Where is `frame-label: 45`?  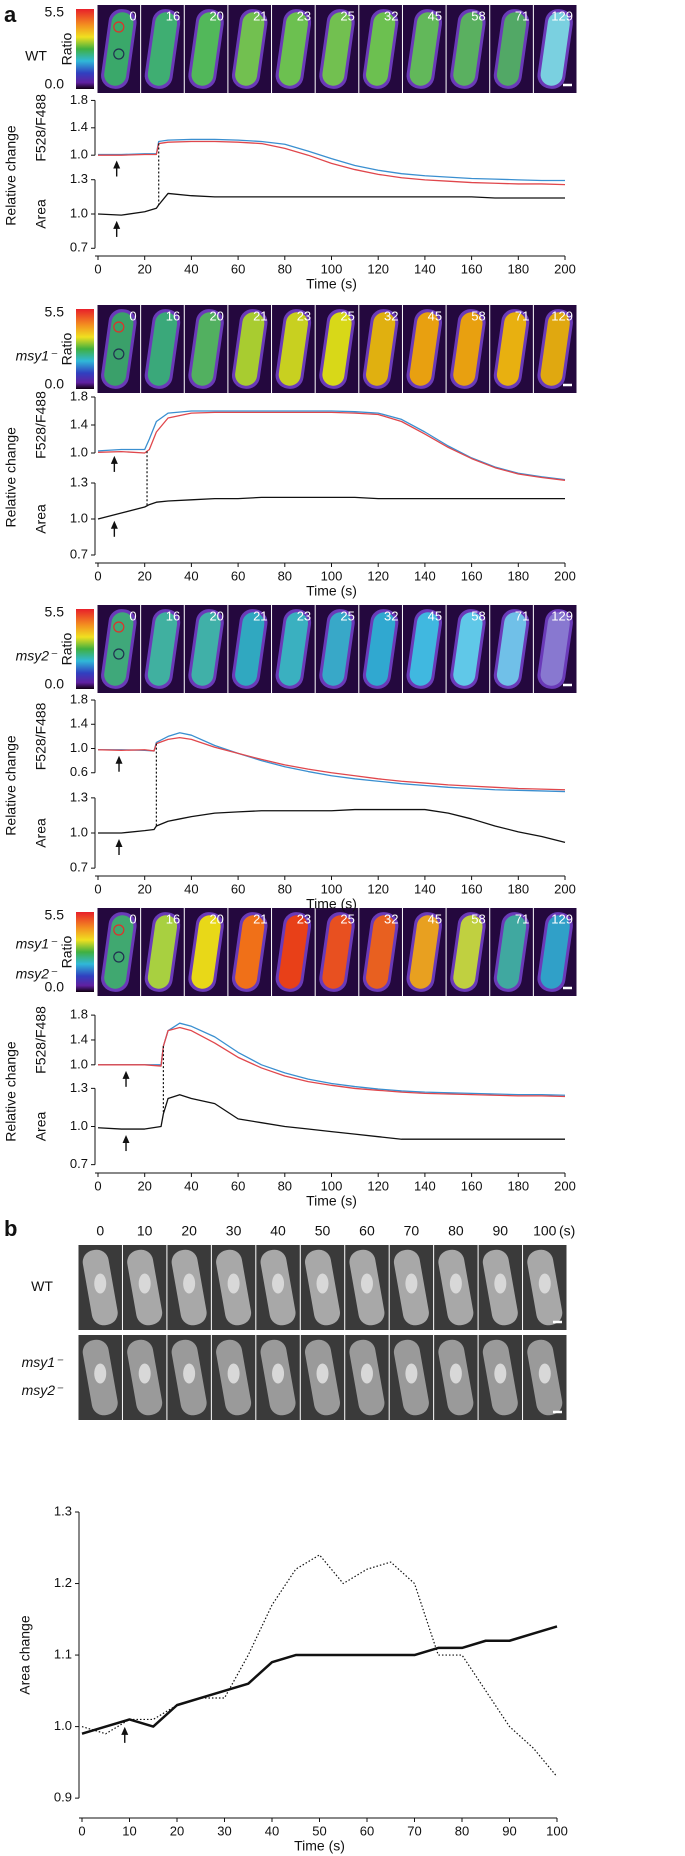 frame-label: 45 is located at coordinates (435, 315).